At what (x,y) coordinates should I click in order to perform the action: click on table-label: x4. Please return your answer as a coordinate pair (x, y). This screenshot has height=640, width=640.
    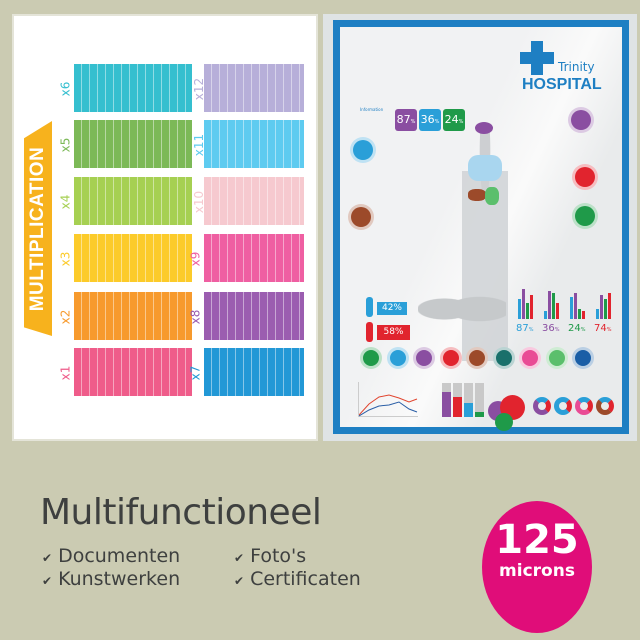
    Looking at the image, I should click on (65, 202).